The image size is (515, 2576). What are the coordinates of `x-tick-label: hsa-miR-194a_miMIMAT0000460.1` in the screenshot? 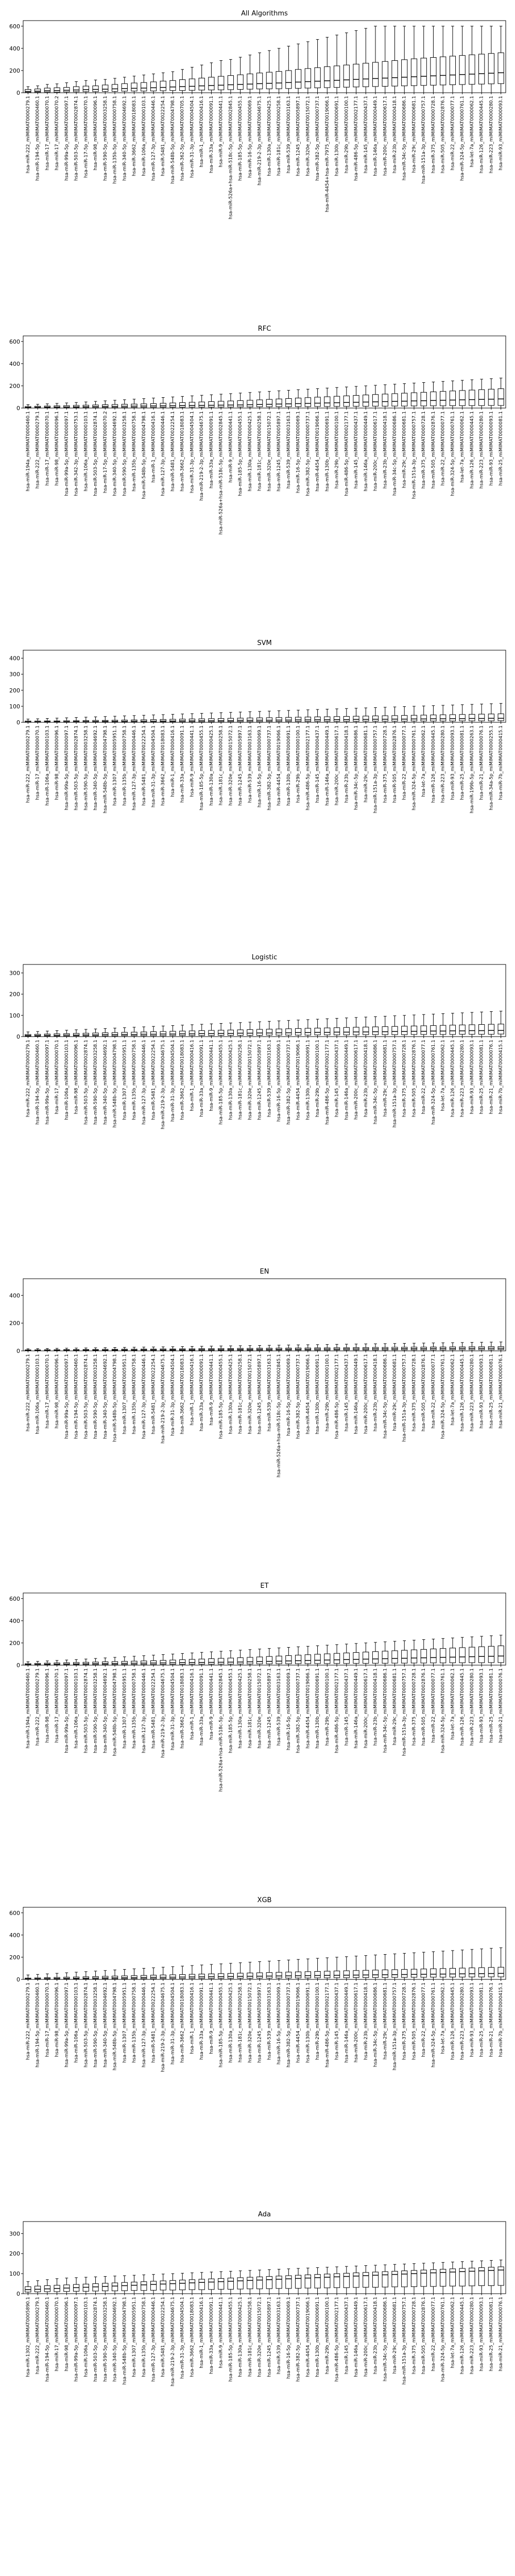 It's located at (29, 452).